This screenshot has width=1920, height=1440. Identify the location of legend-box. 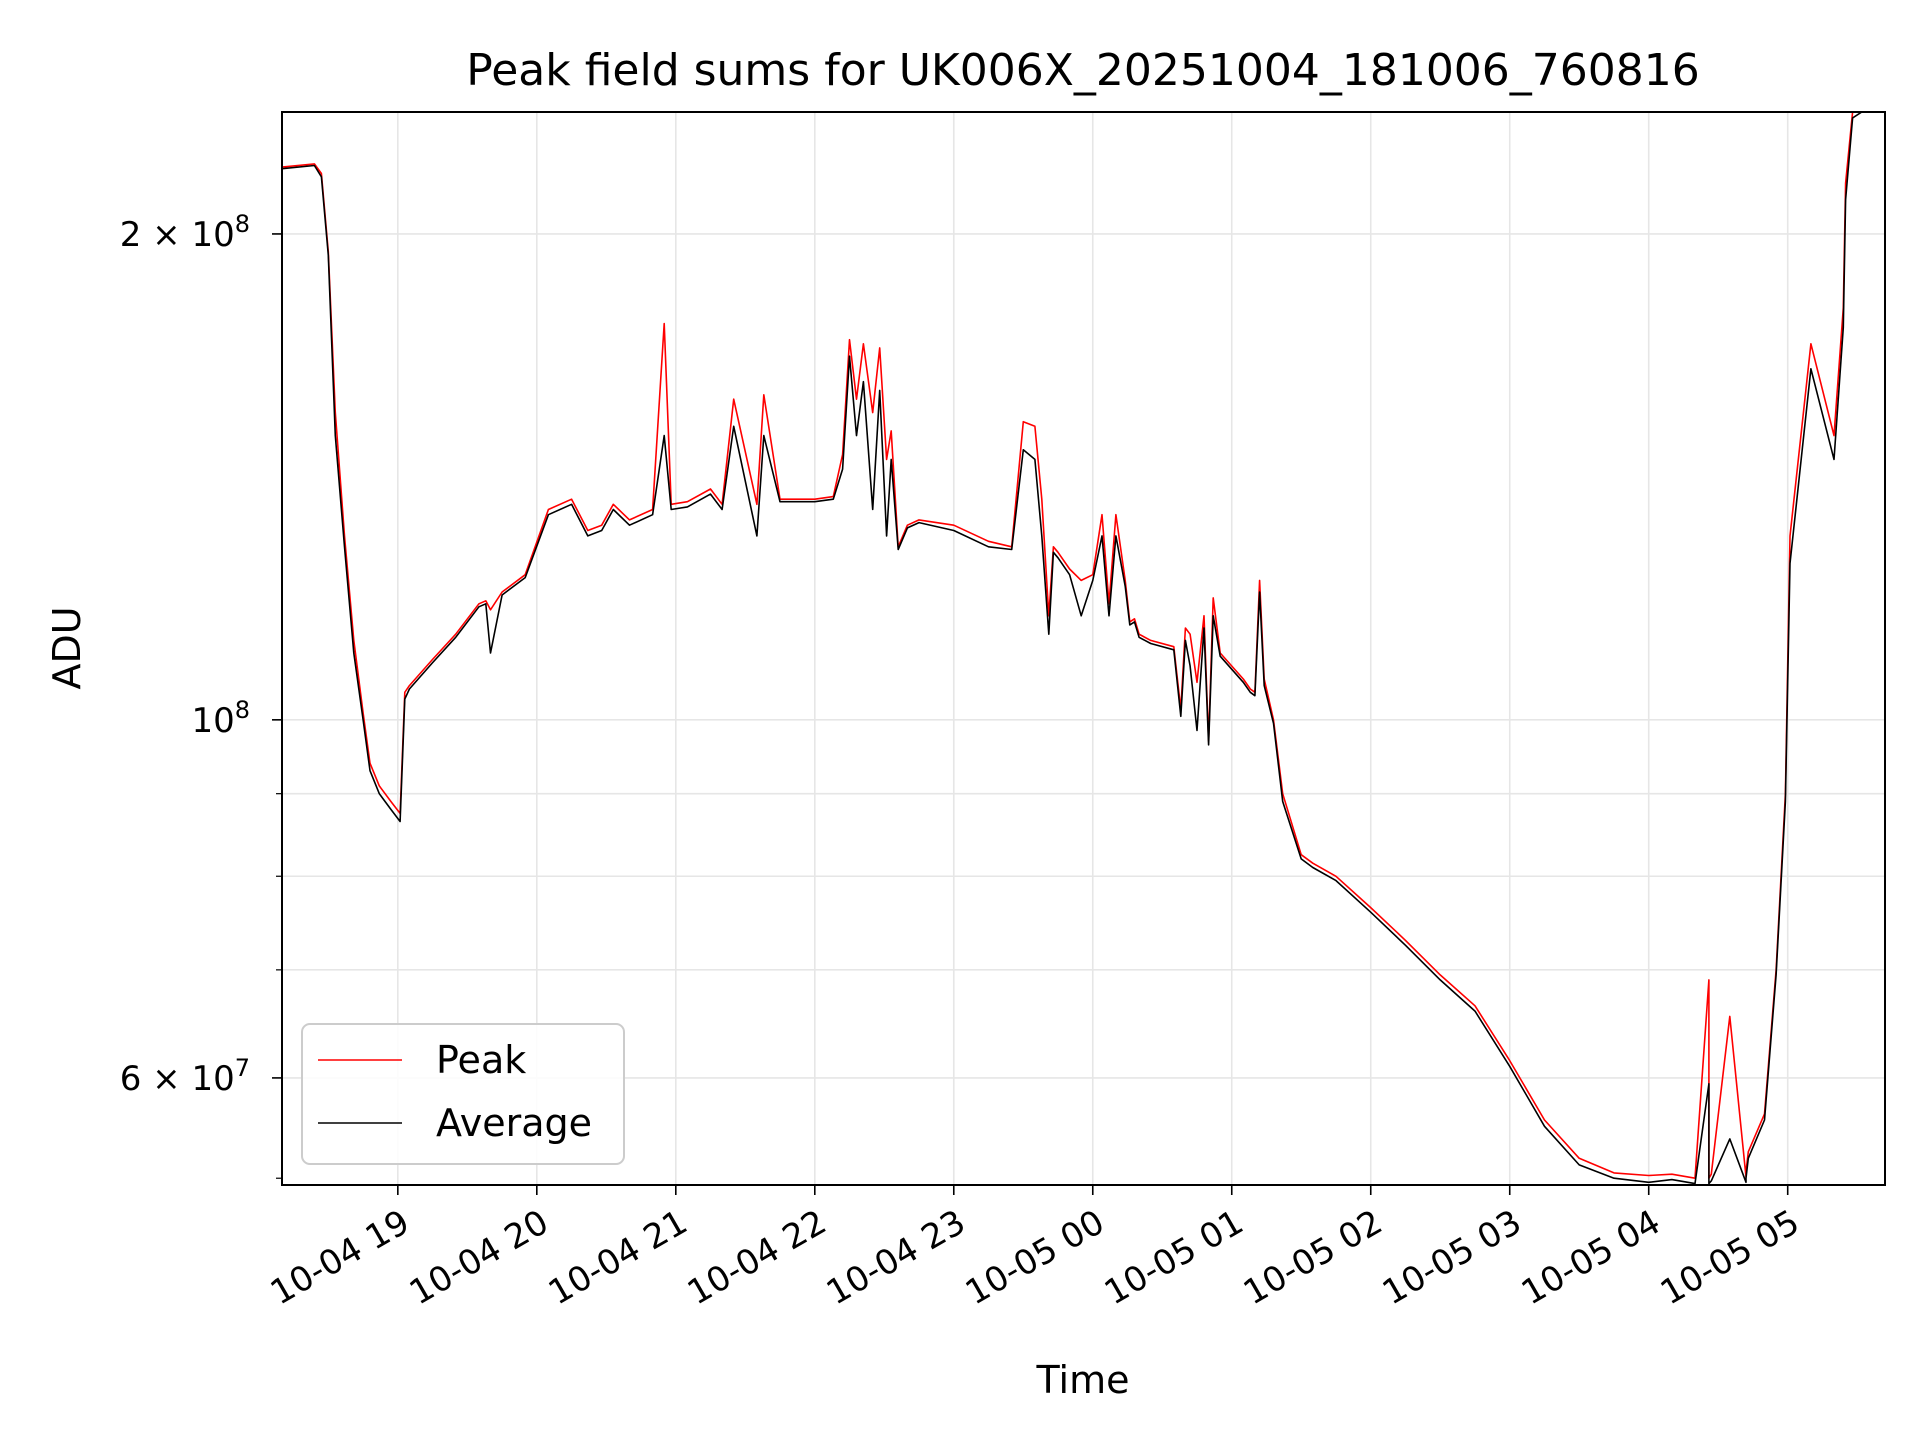
(463, 1094).